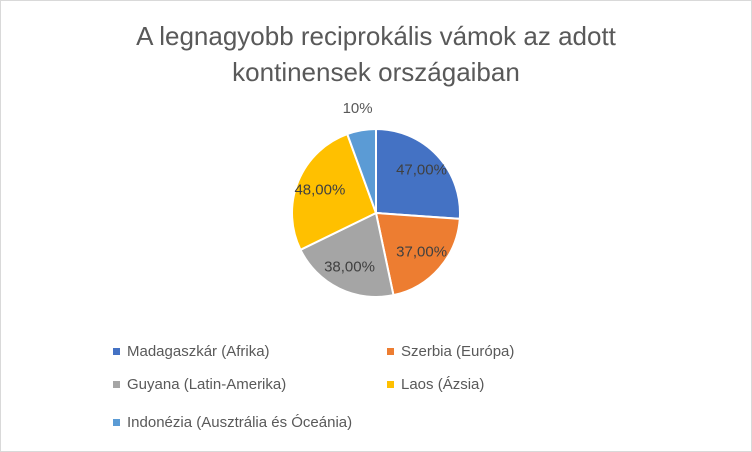 This screenshot has height=452, width=752. What do you see at coordinates (319, 189) in the screenshot?
I see `data-label-4: 48,00%` at bounding box center [319, 189].